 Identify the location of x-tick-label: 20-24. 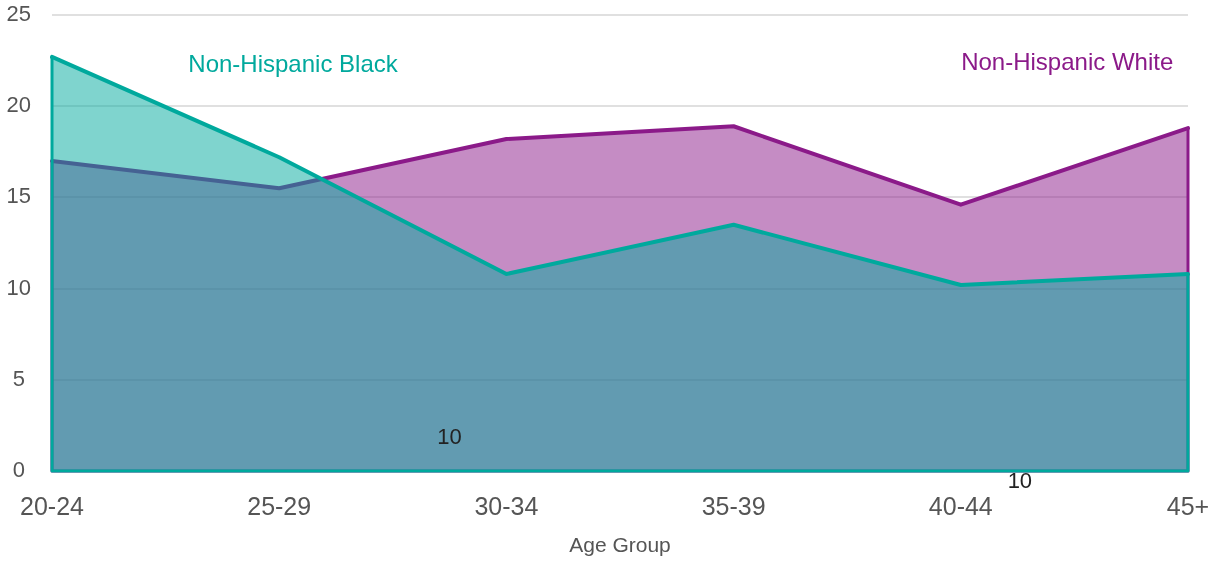
(52, 505).